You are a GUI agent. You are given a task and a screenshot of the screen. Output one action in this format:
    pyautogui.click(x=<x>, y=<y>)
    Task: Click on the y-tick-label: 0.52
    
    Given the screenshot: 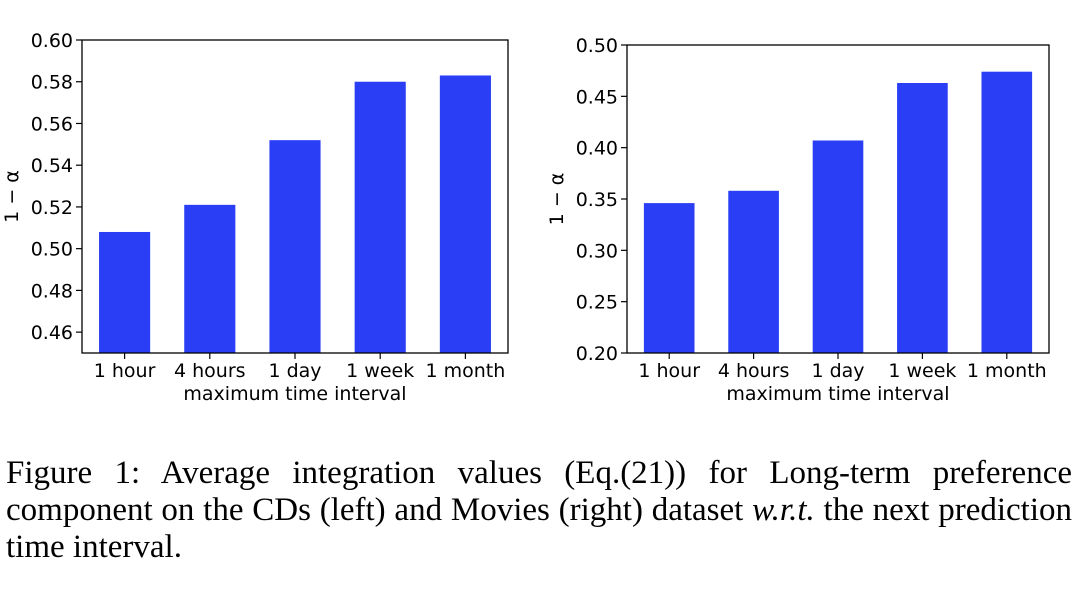 What is the action you would take?
    pyautogui.click(x=52, y=208)
    